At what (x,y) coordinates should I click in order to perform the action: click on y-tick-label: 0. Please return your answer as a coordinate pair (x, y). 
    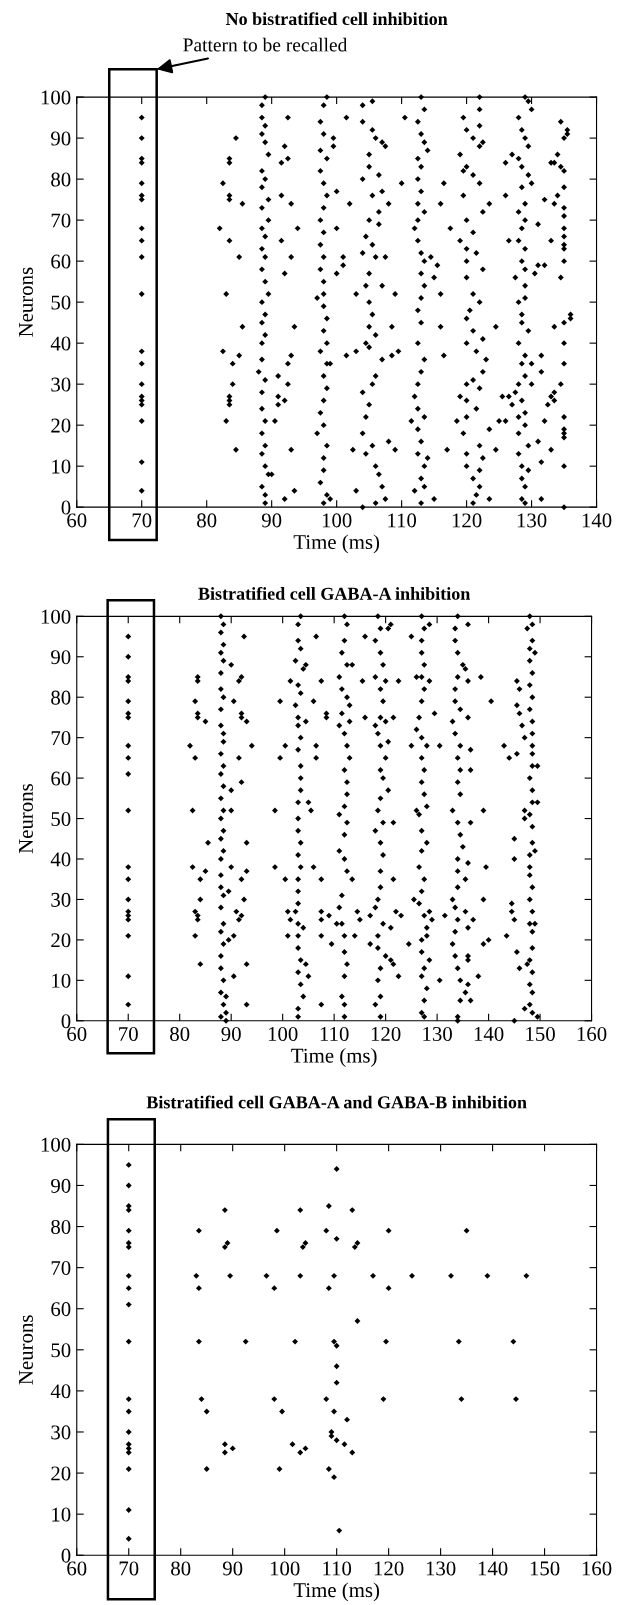
    Looking at the image, I should click on (66, 1021).